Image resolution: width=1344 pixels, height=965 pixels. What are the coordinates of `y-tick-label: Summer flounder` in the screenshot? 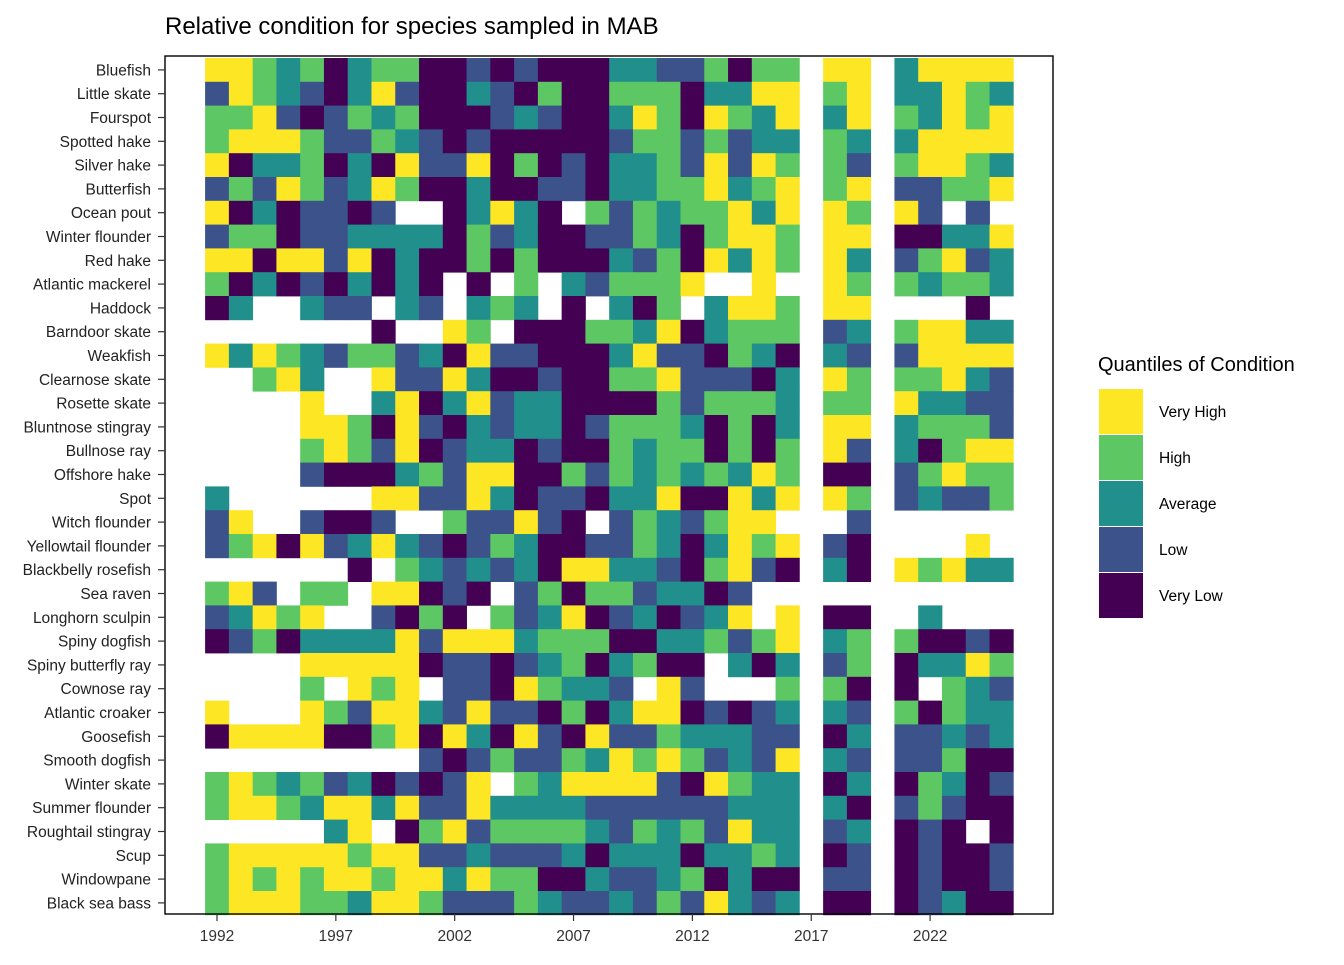 It's located at (91, 808).